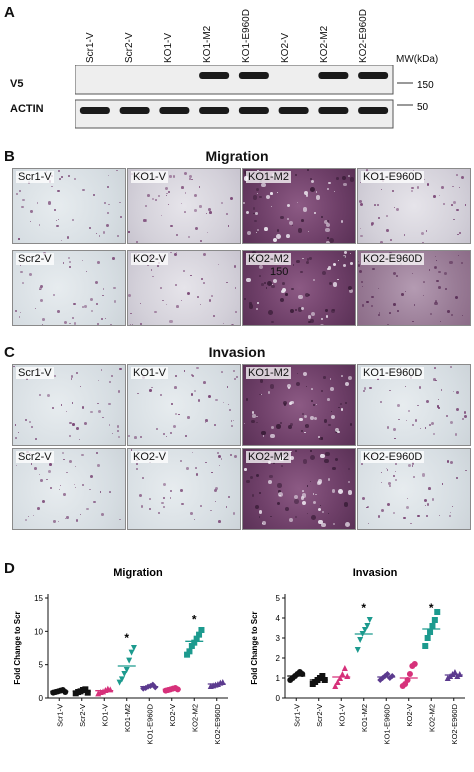  I want to click on chart-title: Invasion, so click(375, 573).